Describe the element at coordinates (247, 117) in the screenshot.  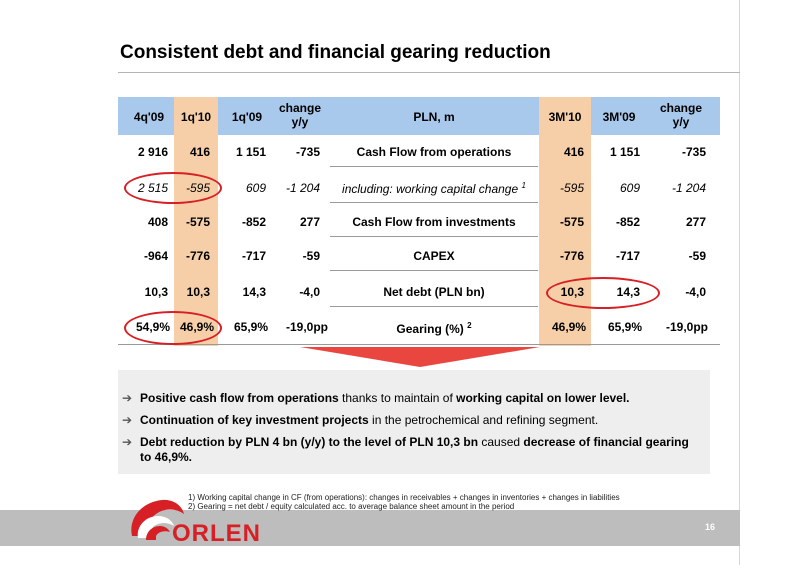
I see `header-1q09: 1q'09` at that location.